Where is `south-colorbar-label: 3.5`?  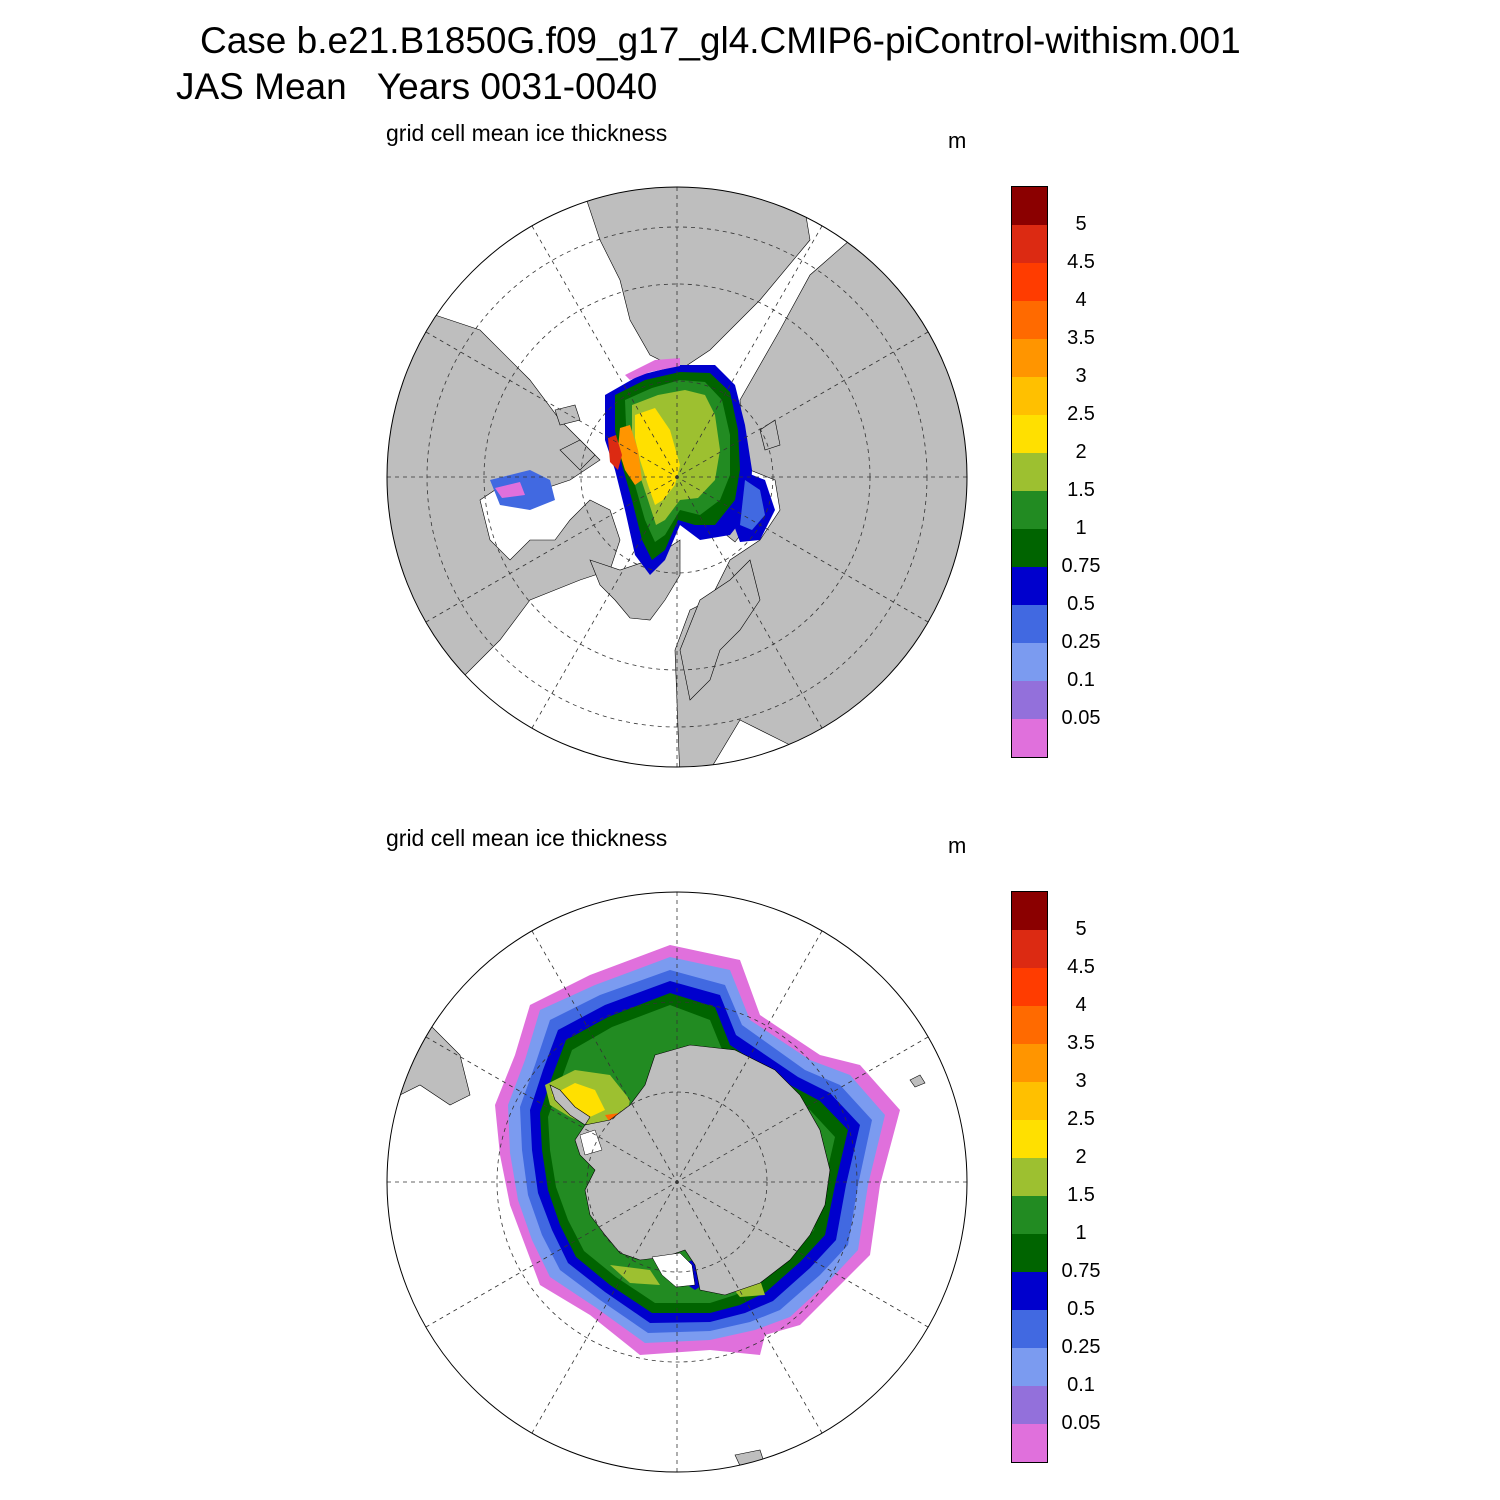 south-colorbar-label: 3.5 is located at coordinates (1081, 1043).